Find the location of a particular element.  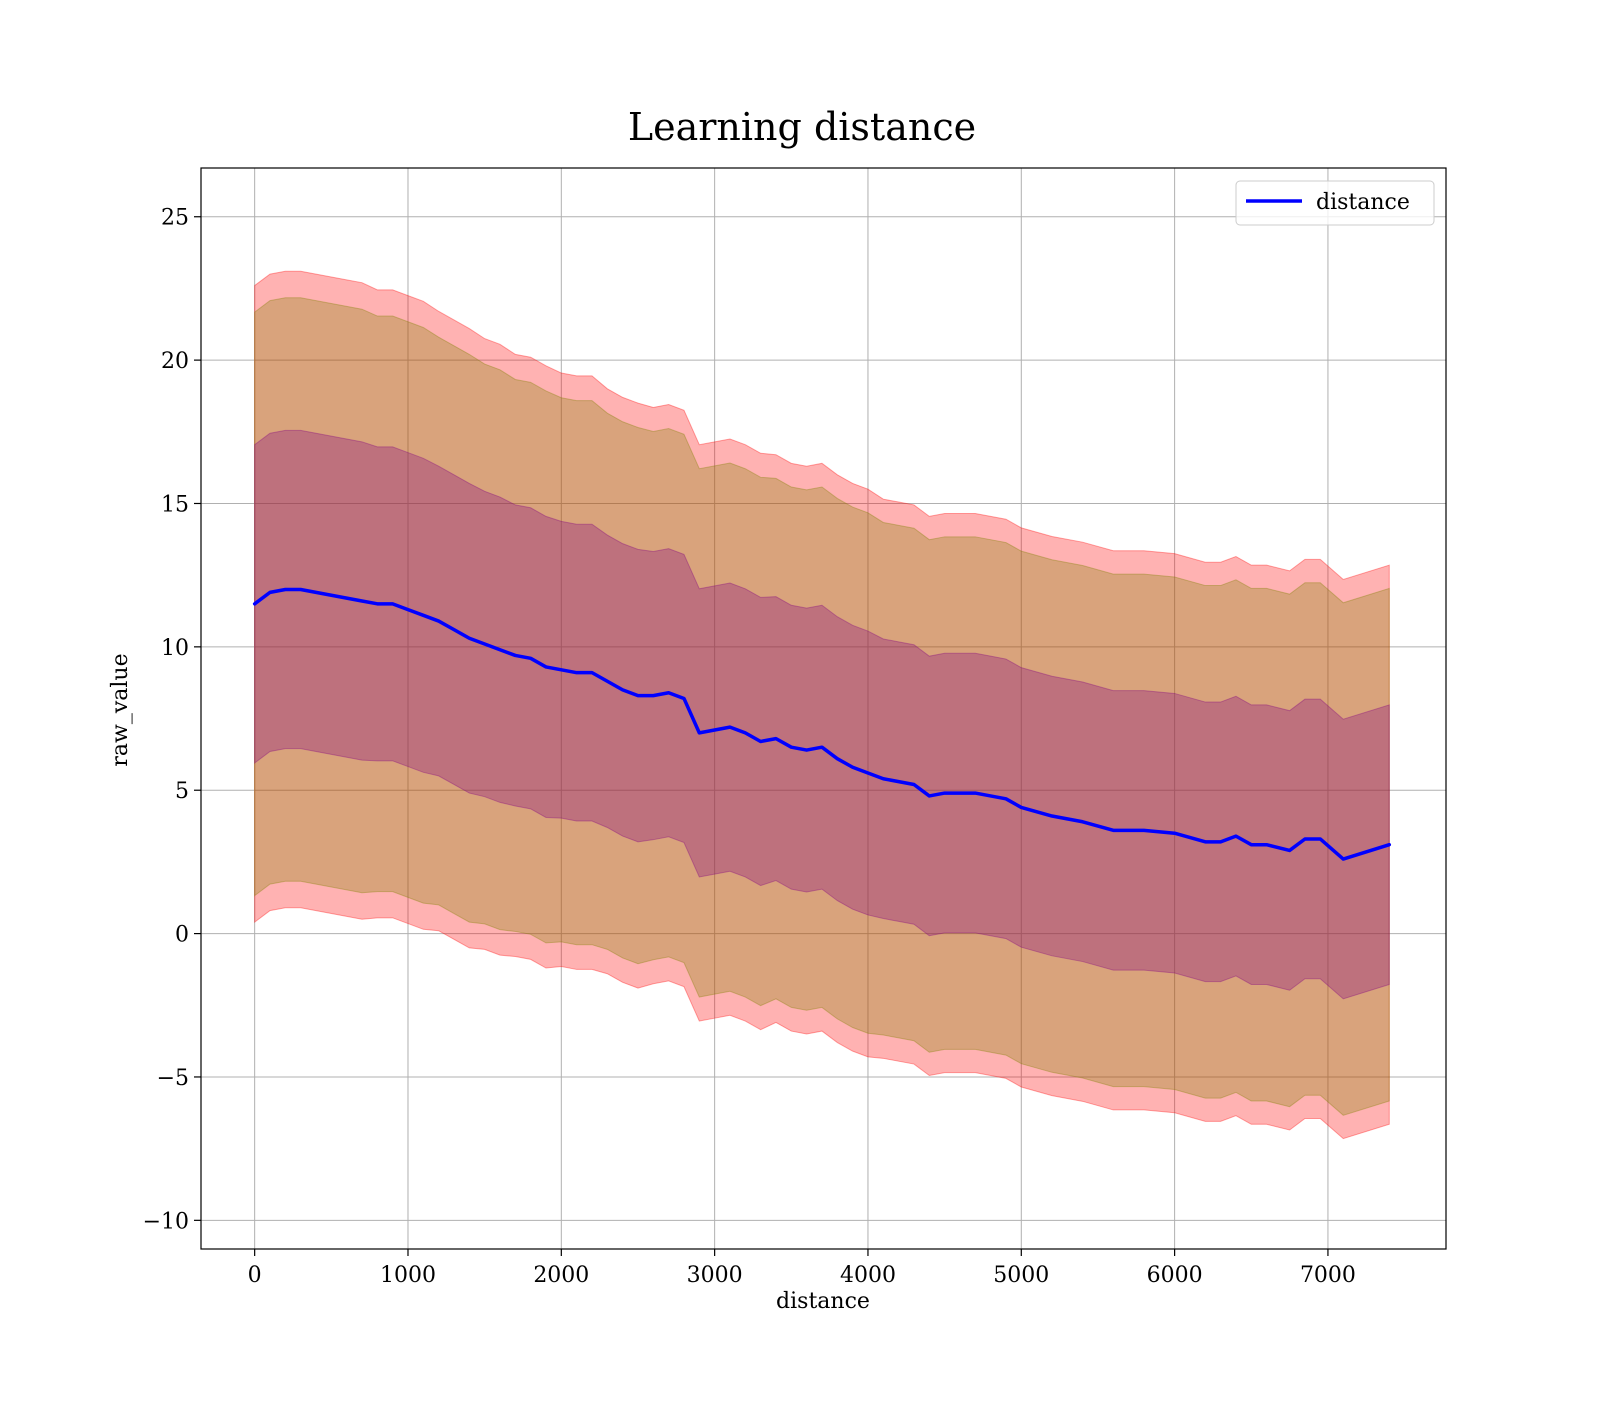

y-tick-label: 15 is located at coordinates (175, 504).